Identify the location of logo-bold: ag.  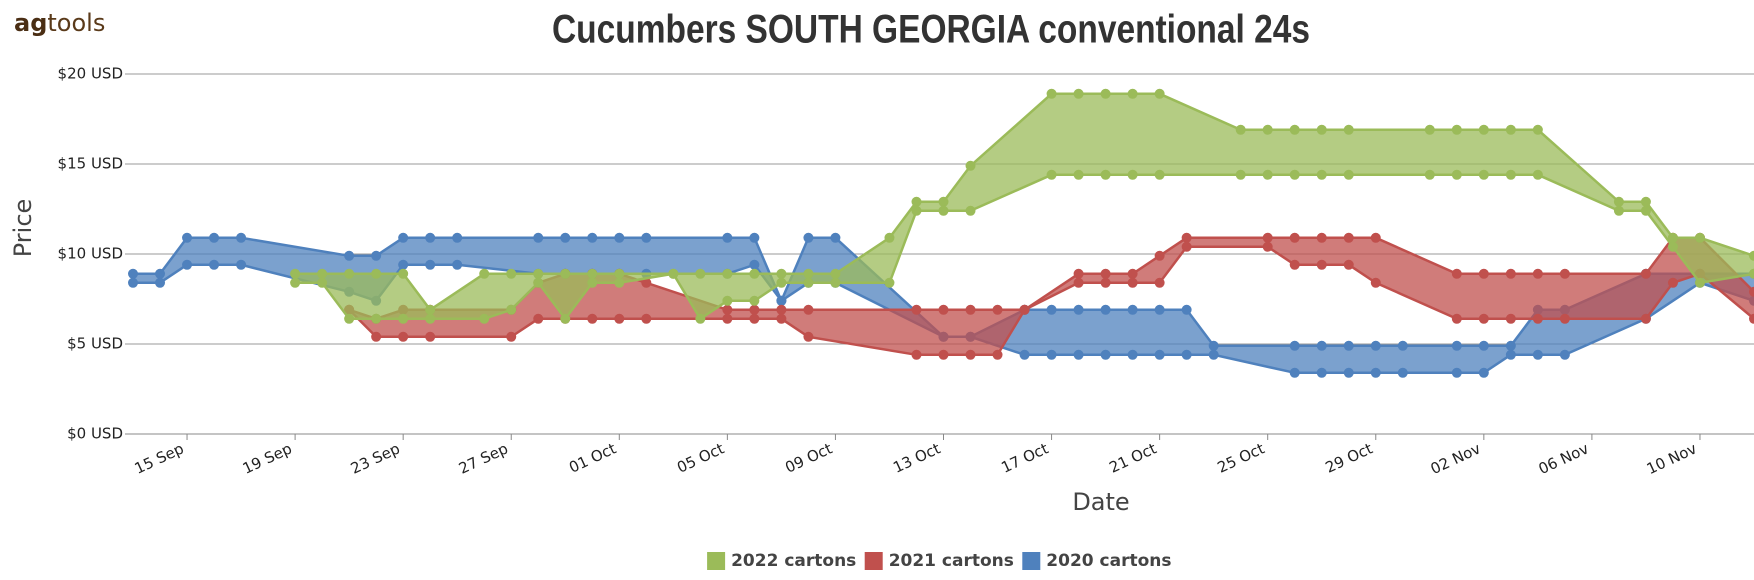
(30, 23).